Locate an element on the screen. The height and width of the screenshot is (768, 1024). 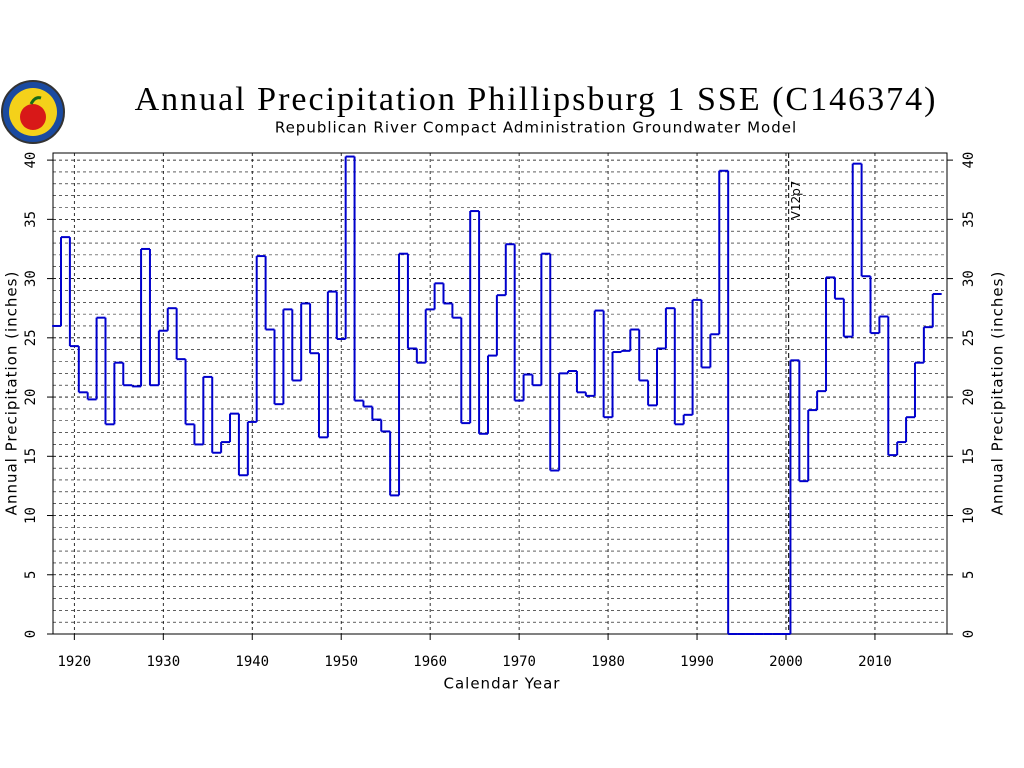
y2-tick-label: 5 is located at coordinates (969, 575).